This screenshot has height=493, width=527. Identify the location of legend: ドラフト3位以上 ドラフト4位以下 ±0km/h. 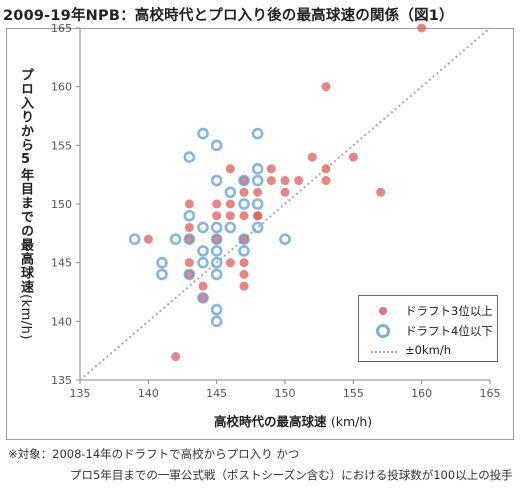
(428, 328).